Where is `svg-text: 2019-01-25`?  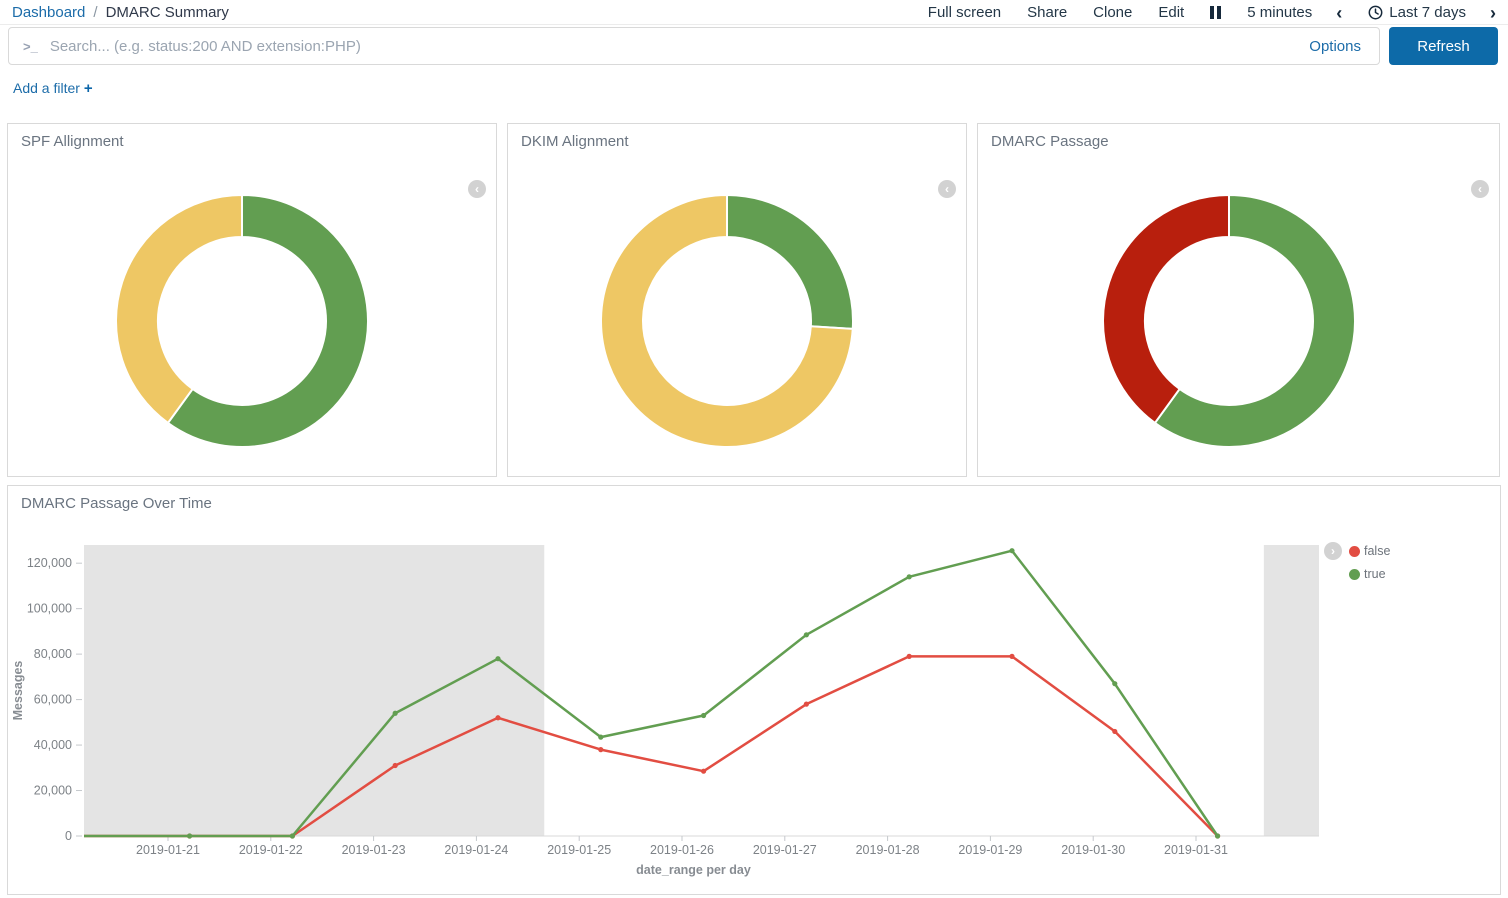 svg-text: 2019-01-25 is located at coordinates (579, 850).